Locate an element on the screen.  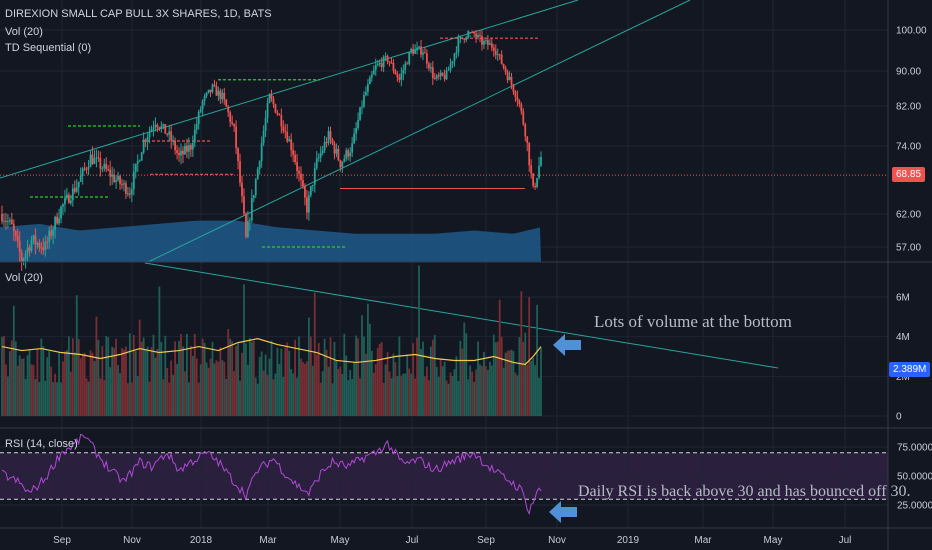
volume-trendline is located at coordinates (461, 315).